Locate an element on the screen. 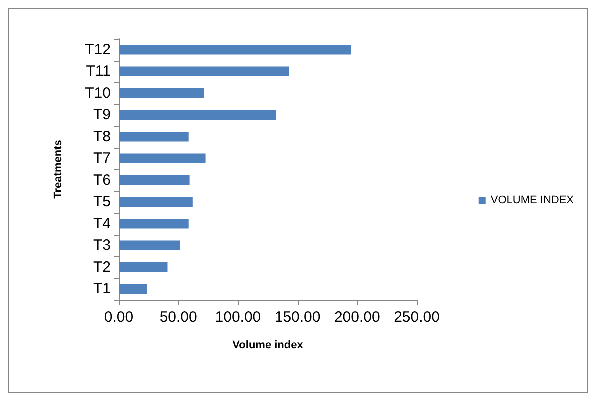 The width and height of the screenshot is (597, 402). x-tick-label: 50.00 is located at coordinates (179, 317).